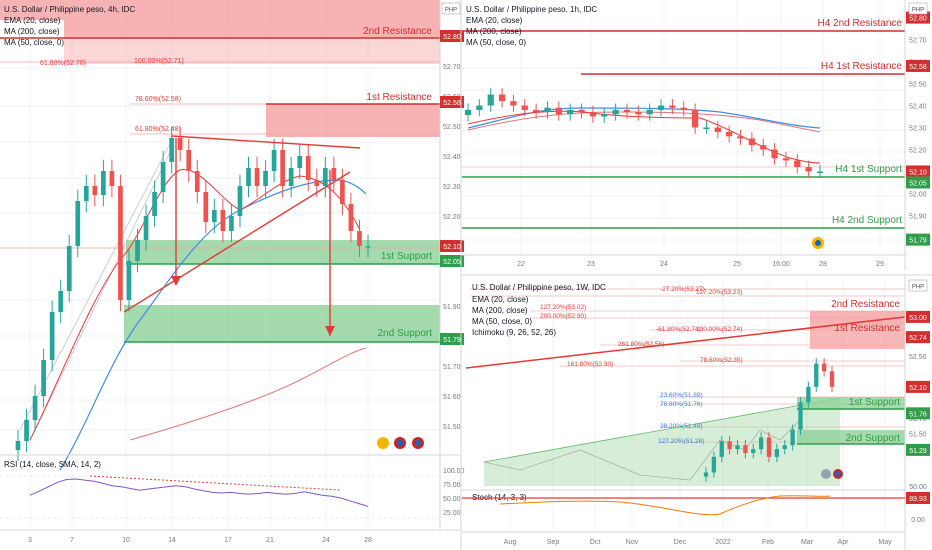  I want to click on event-flag-icon, so click(818, 243).